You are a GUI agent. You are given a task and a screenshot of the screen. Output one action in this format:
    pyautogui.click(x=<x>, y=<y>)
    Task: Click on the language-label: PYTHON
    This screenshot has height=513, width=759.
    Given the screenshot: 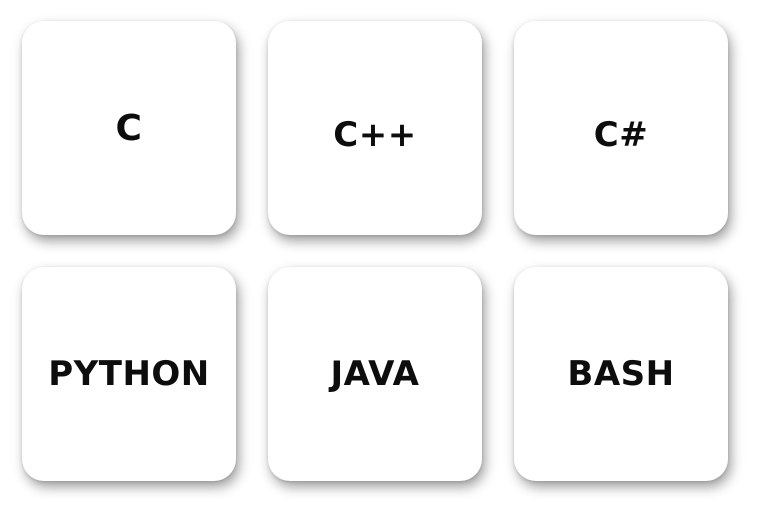 What is the action you would take?
    pyautogui.click(x=129, y=374)
    